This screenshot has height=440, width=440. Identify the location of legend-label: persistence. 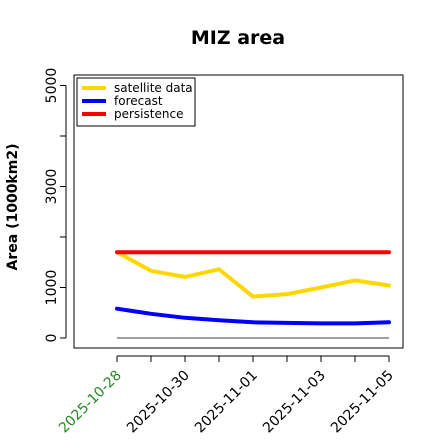
(148, 114).